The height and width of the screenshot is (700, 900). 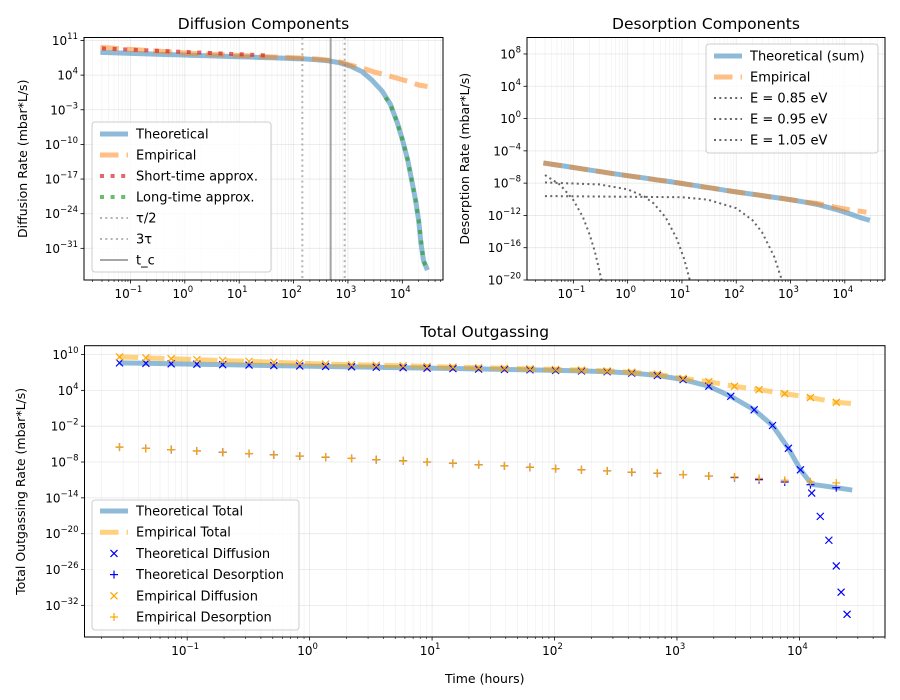 What do you see at coordinates (128, 219) in the screenshot?
I see `legend-entry: τ/2` at bounding box center [128, 219].